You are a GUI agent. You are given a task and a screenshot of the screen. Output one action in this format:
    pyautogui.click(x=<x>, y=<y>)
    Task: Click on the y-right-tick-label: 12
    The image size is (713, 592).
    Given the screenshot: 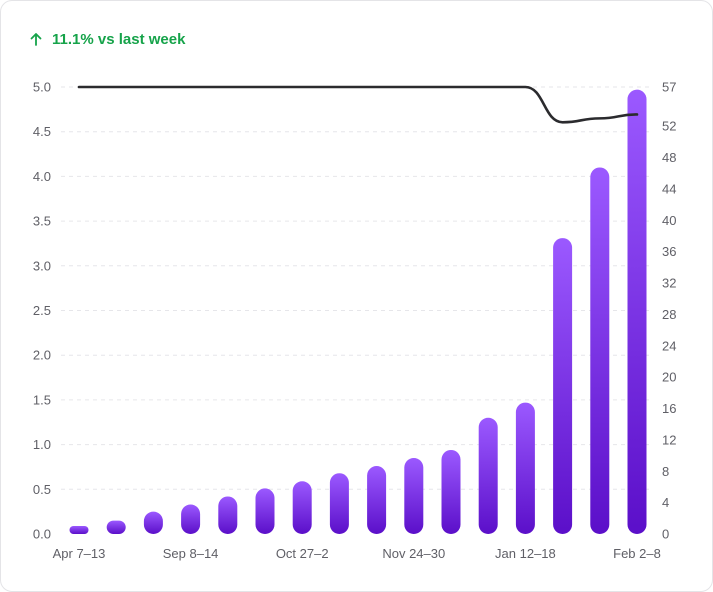 What is the action you would take?
    pyautogui.click(x=669, y=439)
    